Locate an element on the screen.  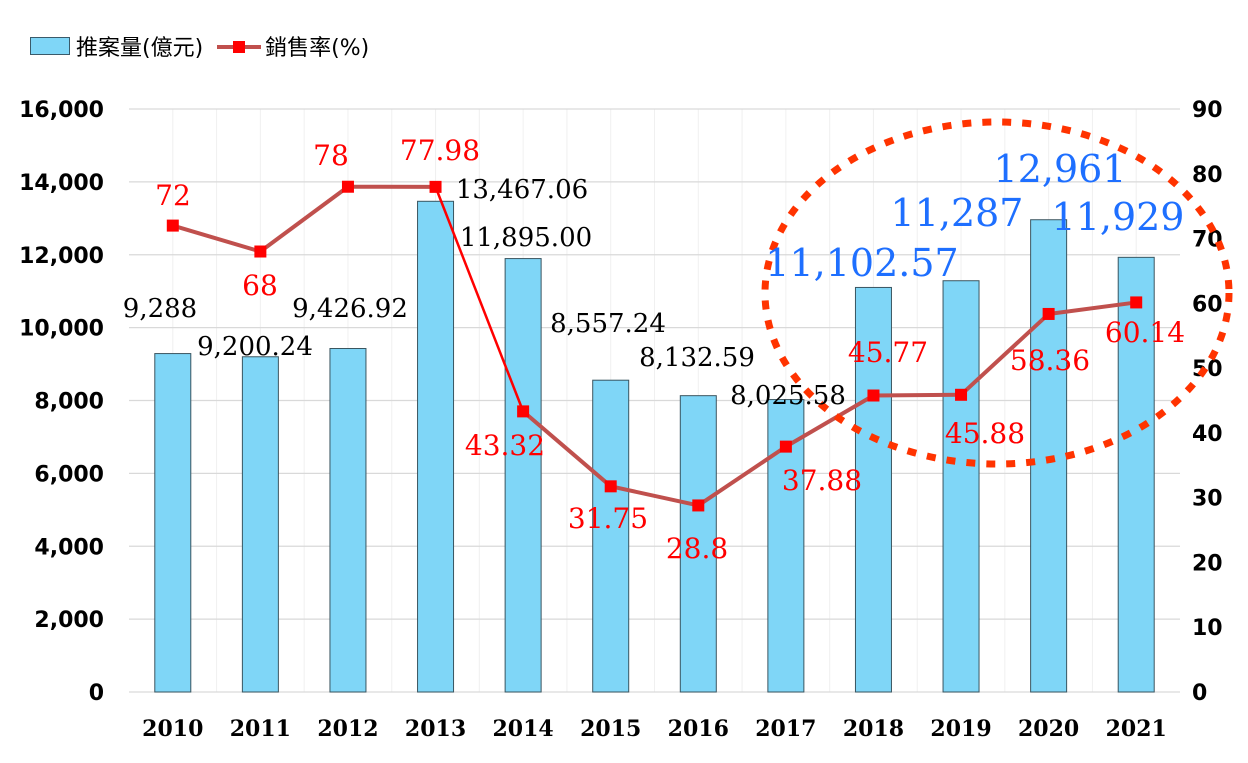
right-axis-tick-label: 0 is located at coordinates (1199, 693).